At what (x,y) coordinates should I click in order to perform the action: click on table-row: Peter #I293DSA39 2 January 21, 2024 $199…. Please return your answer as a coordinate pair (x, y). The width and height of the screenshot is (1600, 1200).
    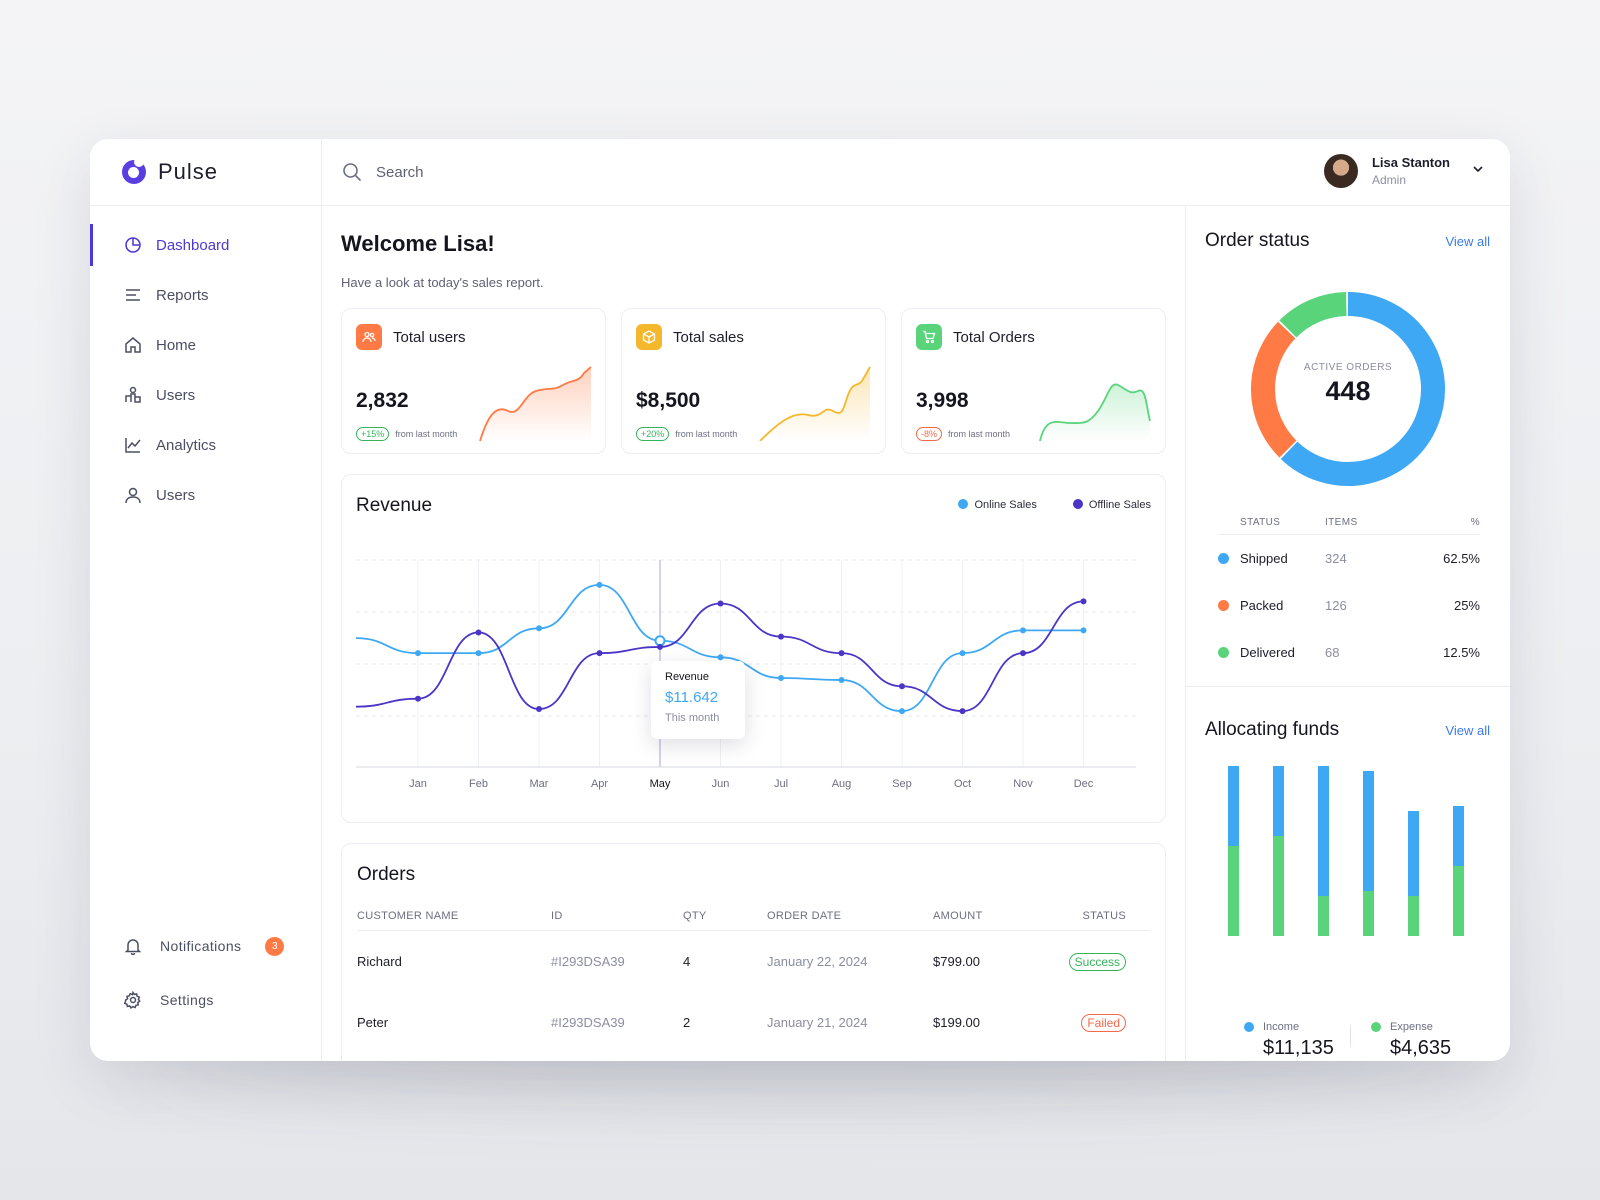
    Looking at the image, I should click on (753, 1022).